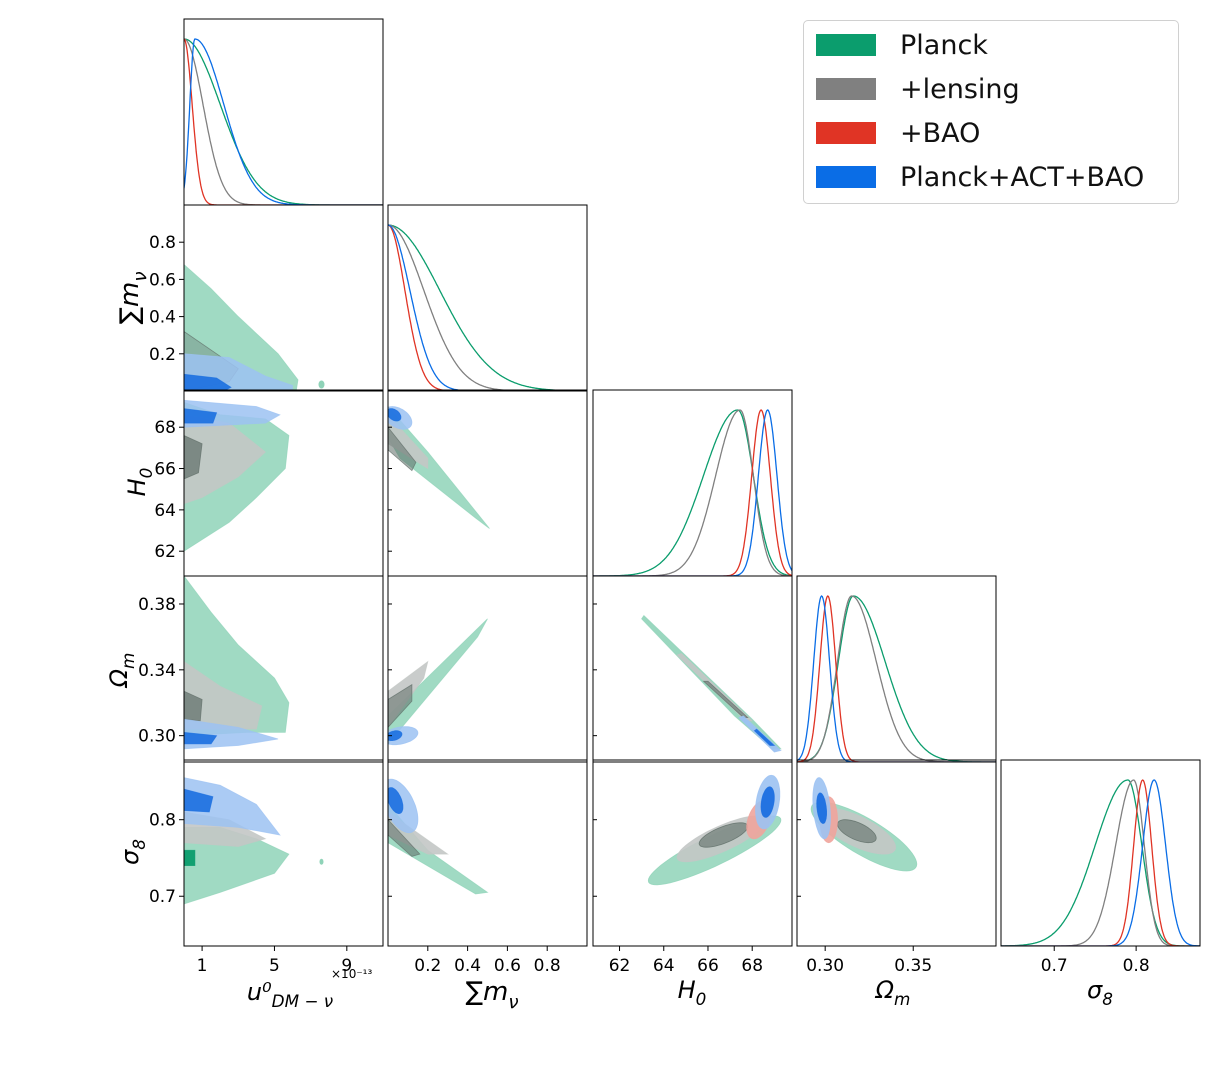 This screenshot has width=1222, height=1081. What do you see at coordinates (346, 966) in the screenshot?
I see `x-tick-label: 9` at bounding box center [346, 966].